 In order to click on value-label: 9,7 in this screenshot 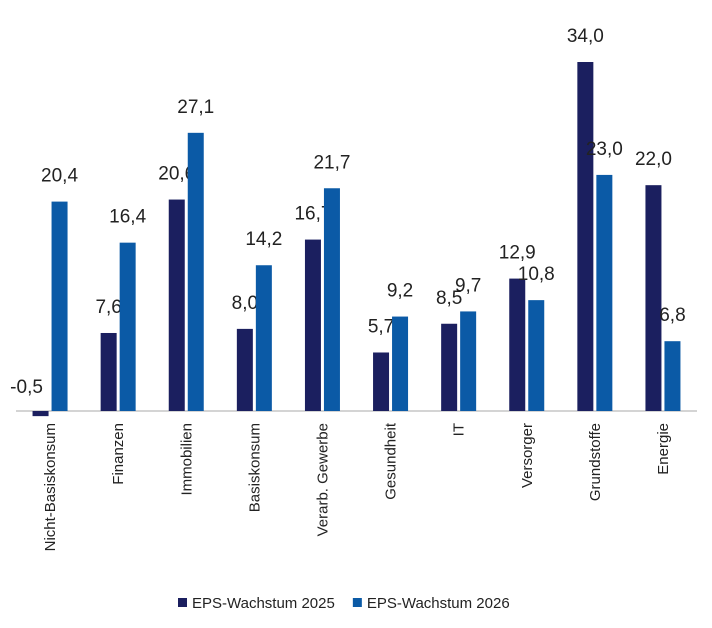, I will do `click(468, 285)`.